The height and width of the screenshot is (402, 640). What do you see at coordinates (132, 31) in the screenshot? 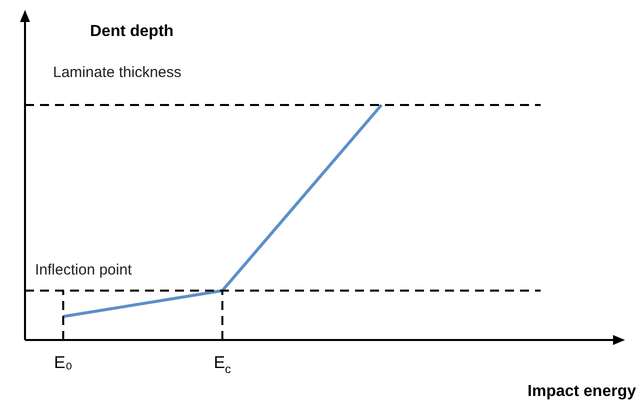
I see `y-axis-title: Dent depth` at bounding box center [132, 31].